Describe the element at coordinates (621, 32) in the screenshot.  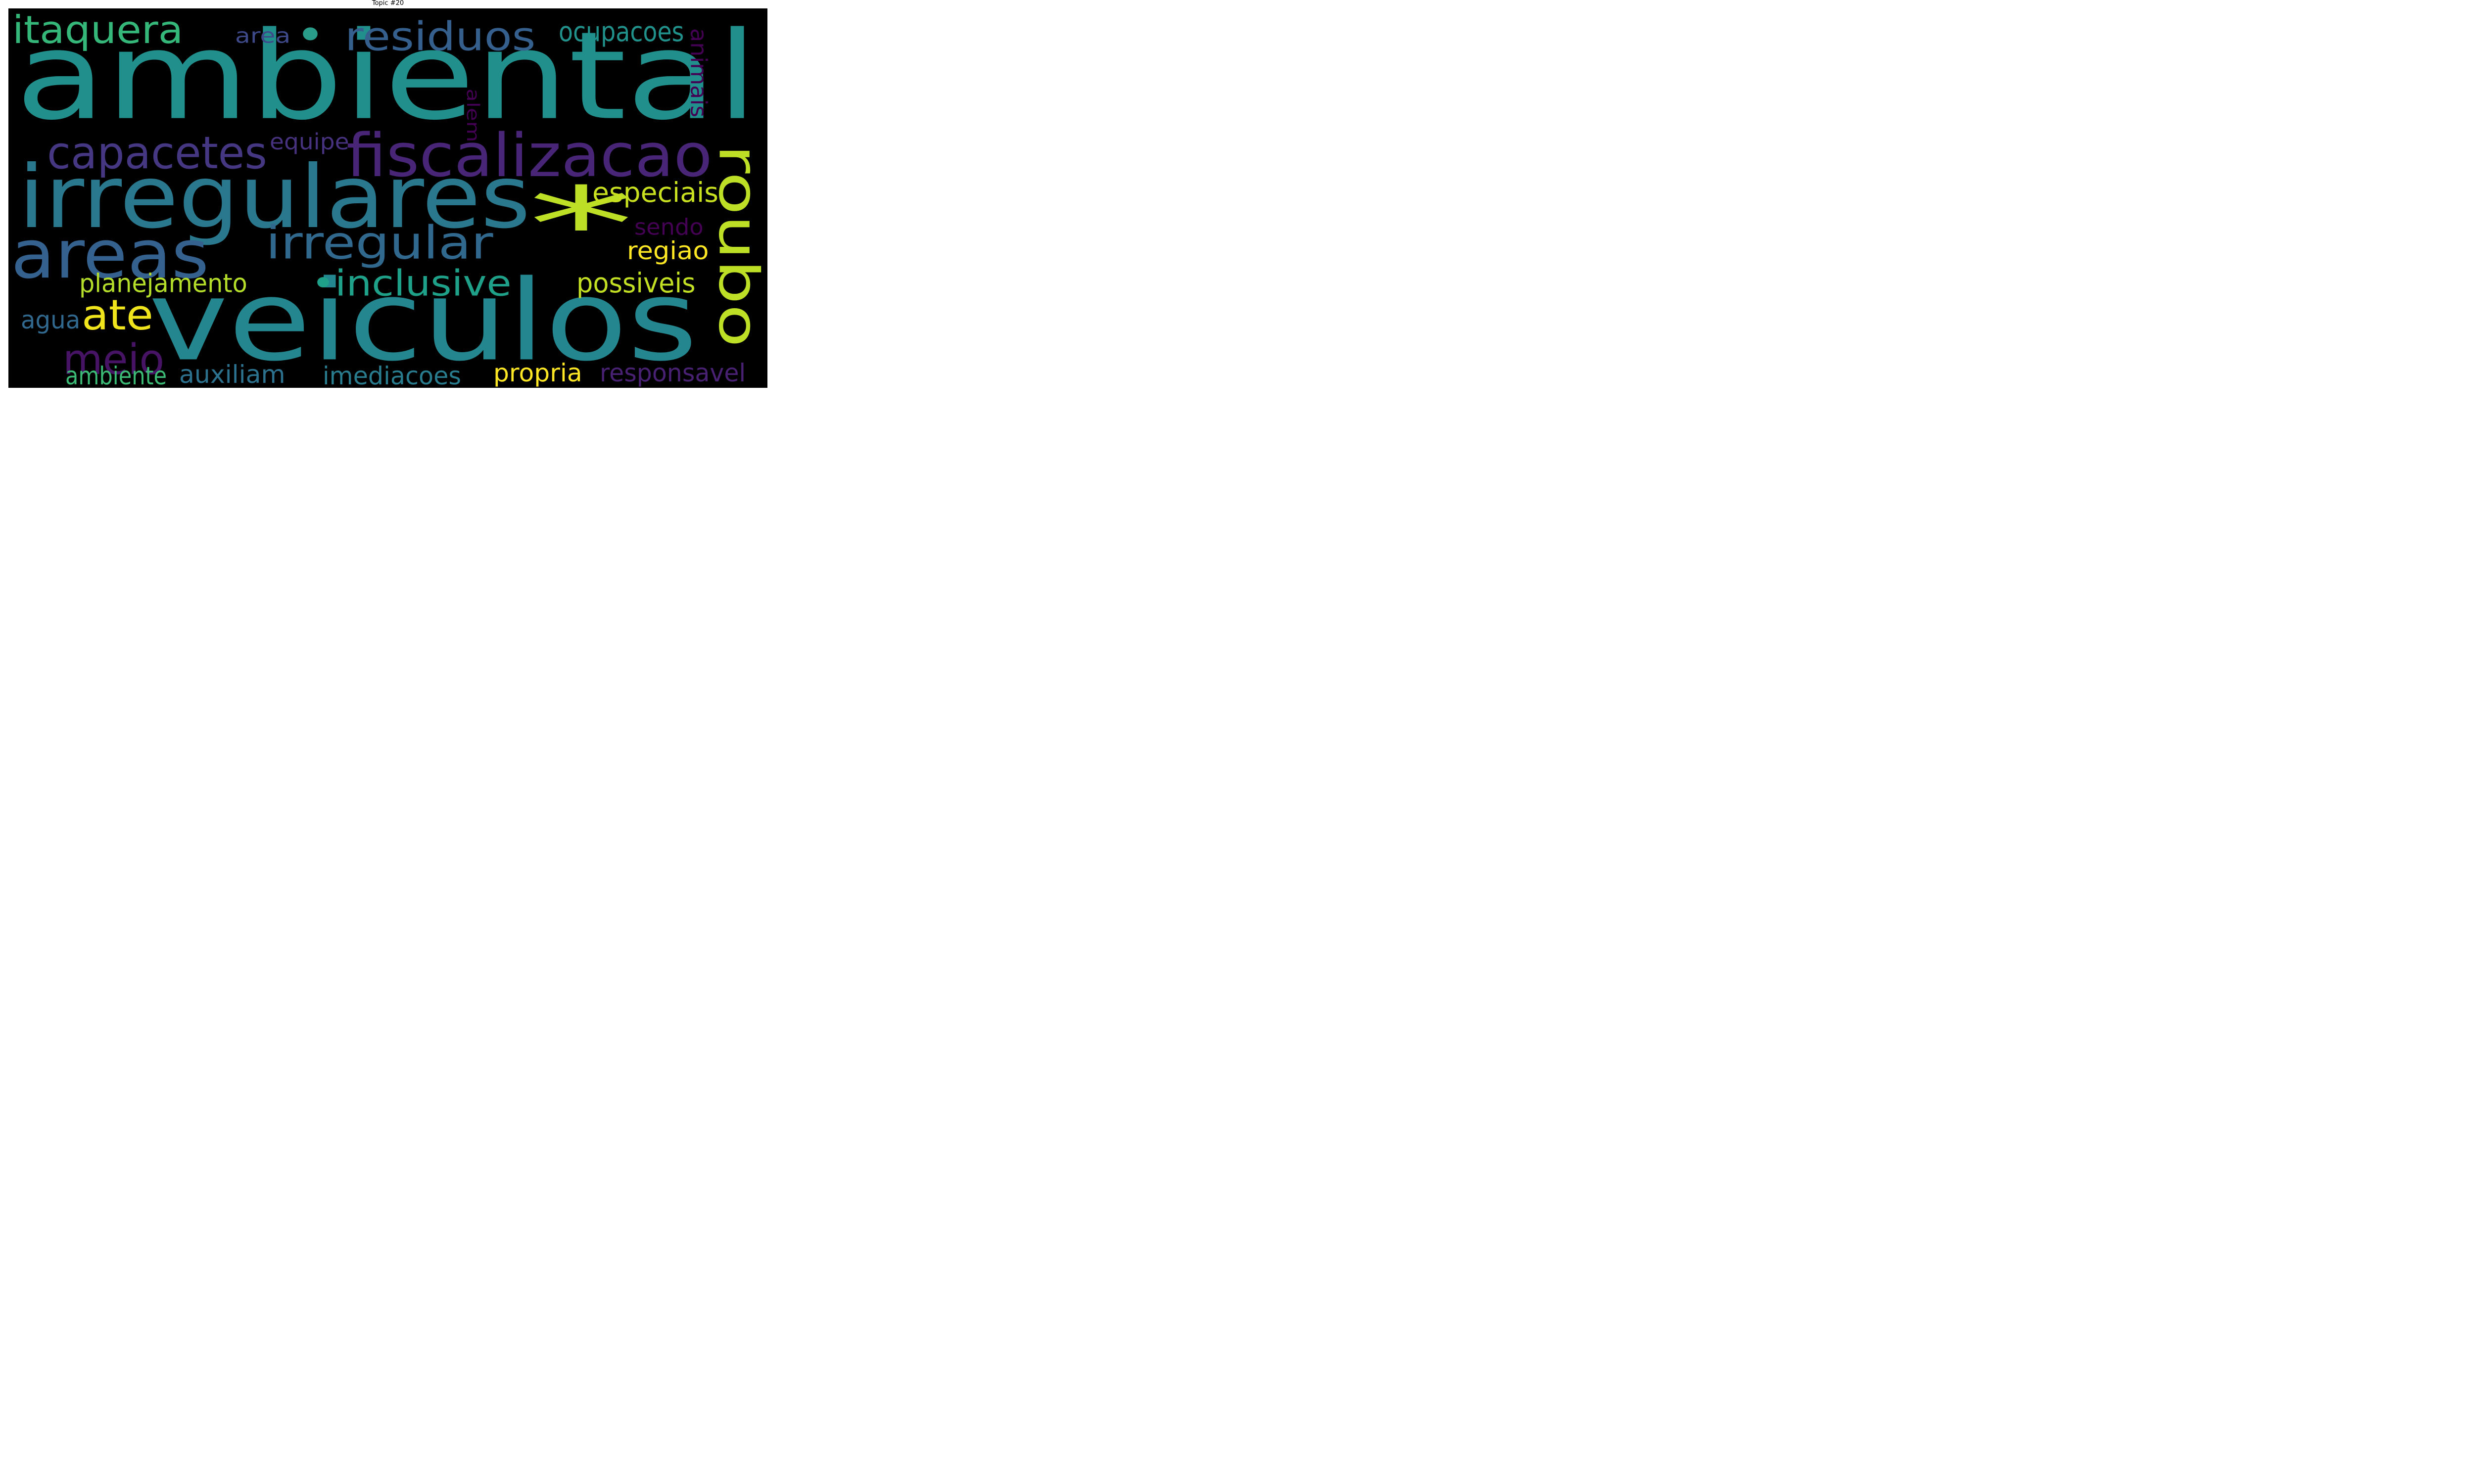
I see `word-ocupacoes: ocupacoes` at that location.